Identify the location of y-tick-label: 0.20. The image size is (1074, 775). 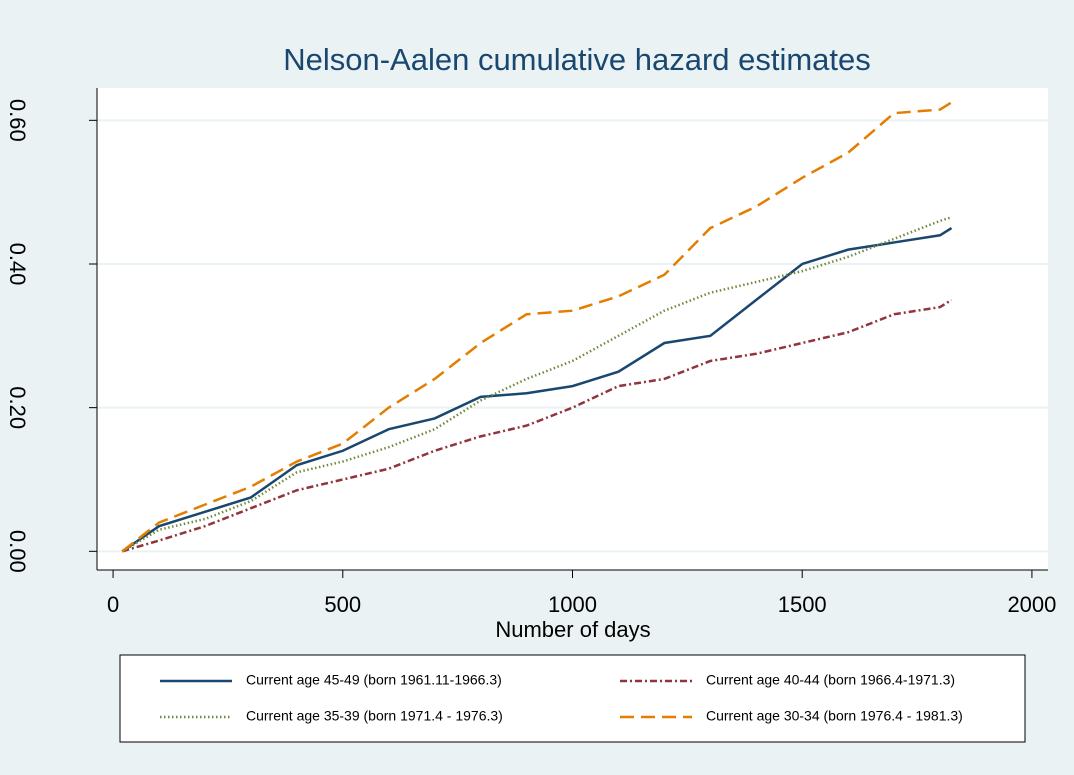
(17, 407).